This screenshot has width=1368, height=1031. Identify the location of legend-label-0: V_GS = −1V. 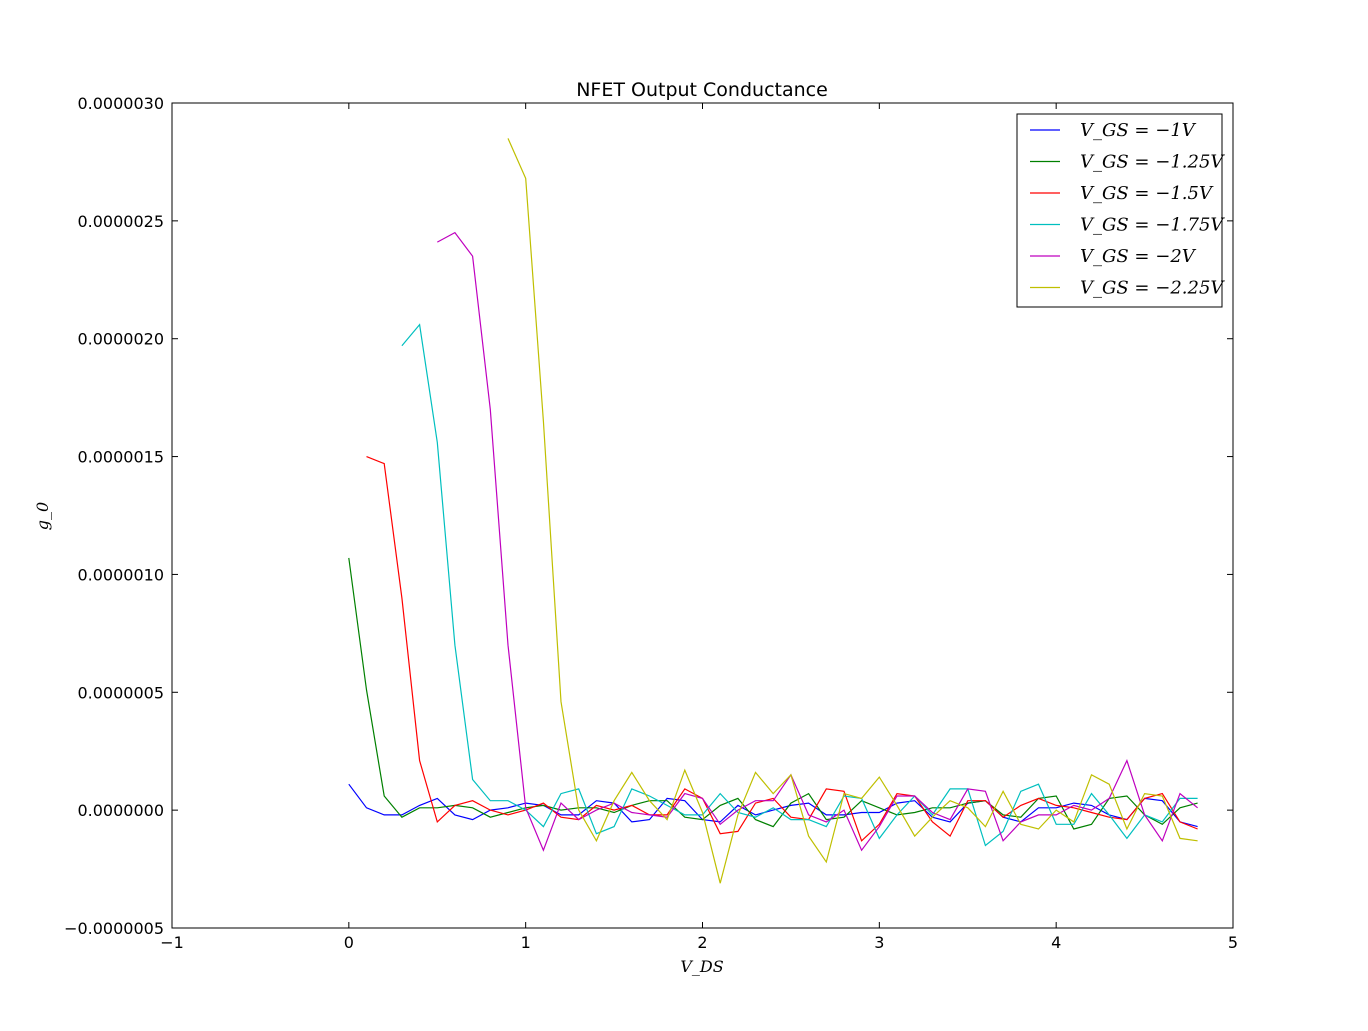
(1138, 130).